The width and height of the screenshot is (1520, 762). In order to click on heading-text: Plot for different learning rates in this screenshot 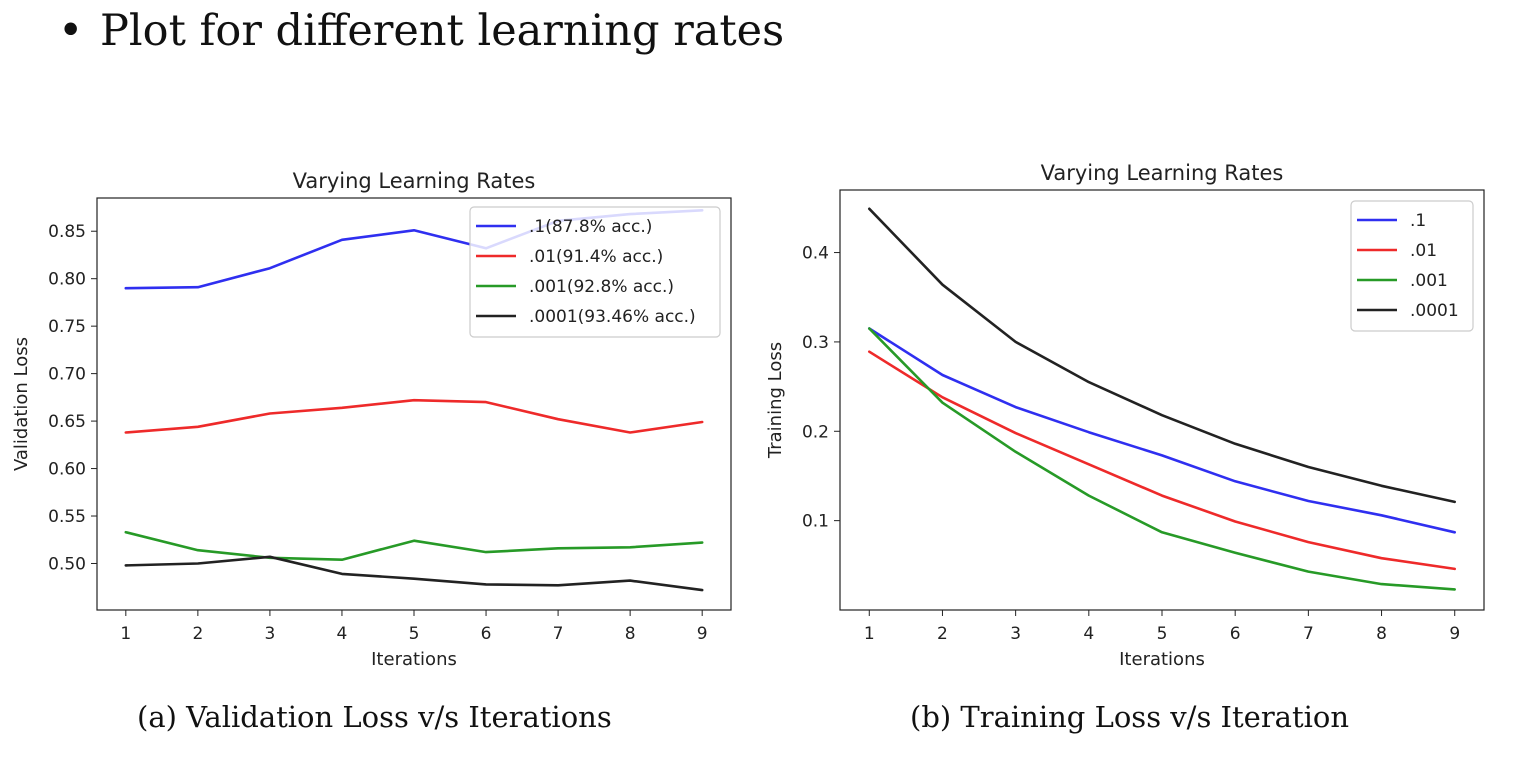, I will do `click(442, 31)`.